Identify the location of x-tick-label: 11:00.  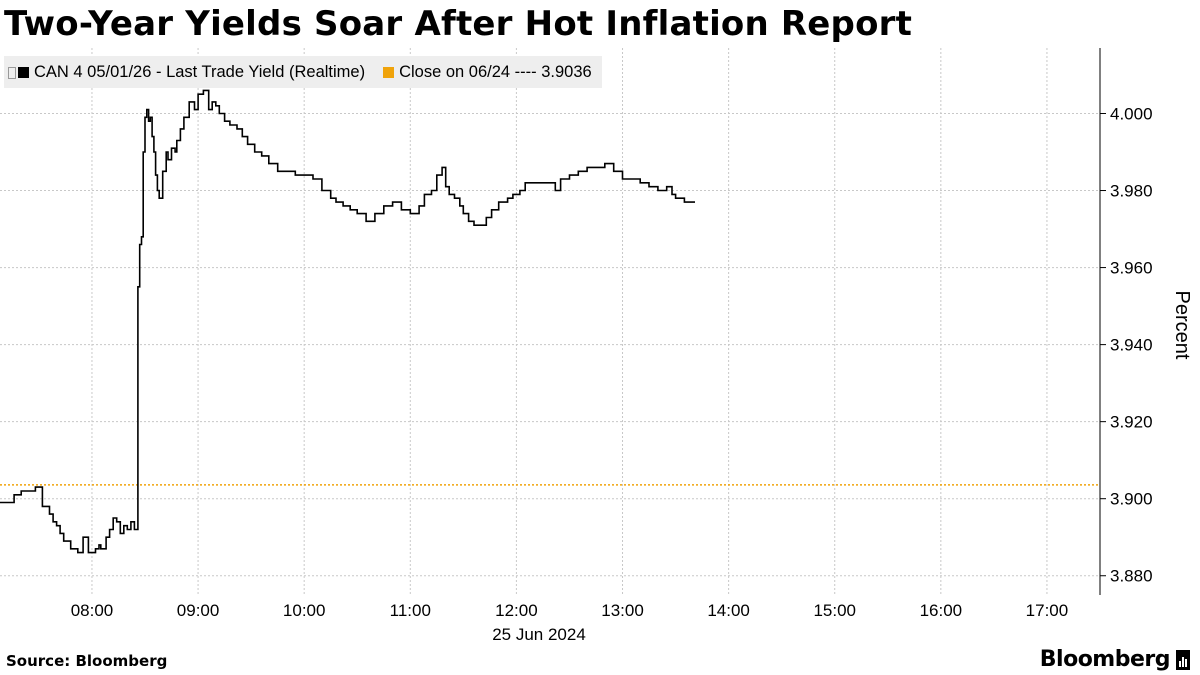
(410, 610).